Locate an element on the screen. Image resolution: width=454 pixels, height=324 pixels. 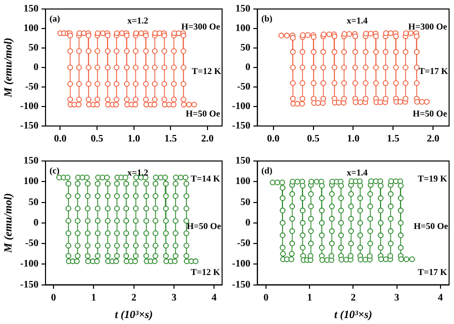
annotation: T=14 K is located at coordinates (205, 178).